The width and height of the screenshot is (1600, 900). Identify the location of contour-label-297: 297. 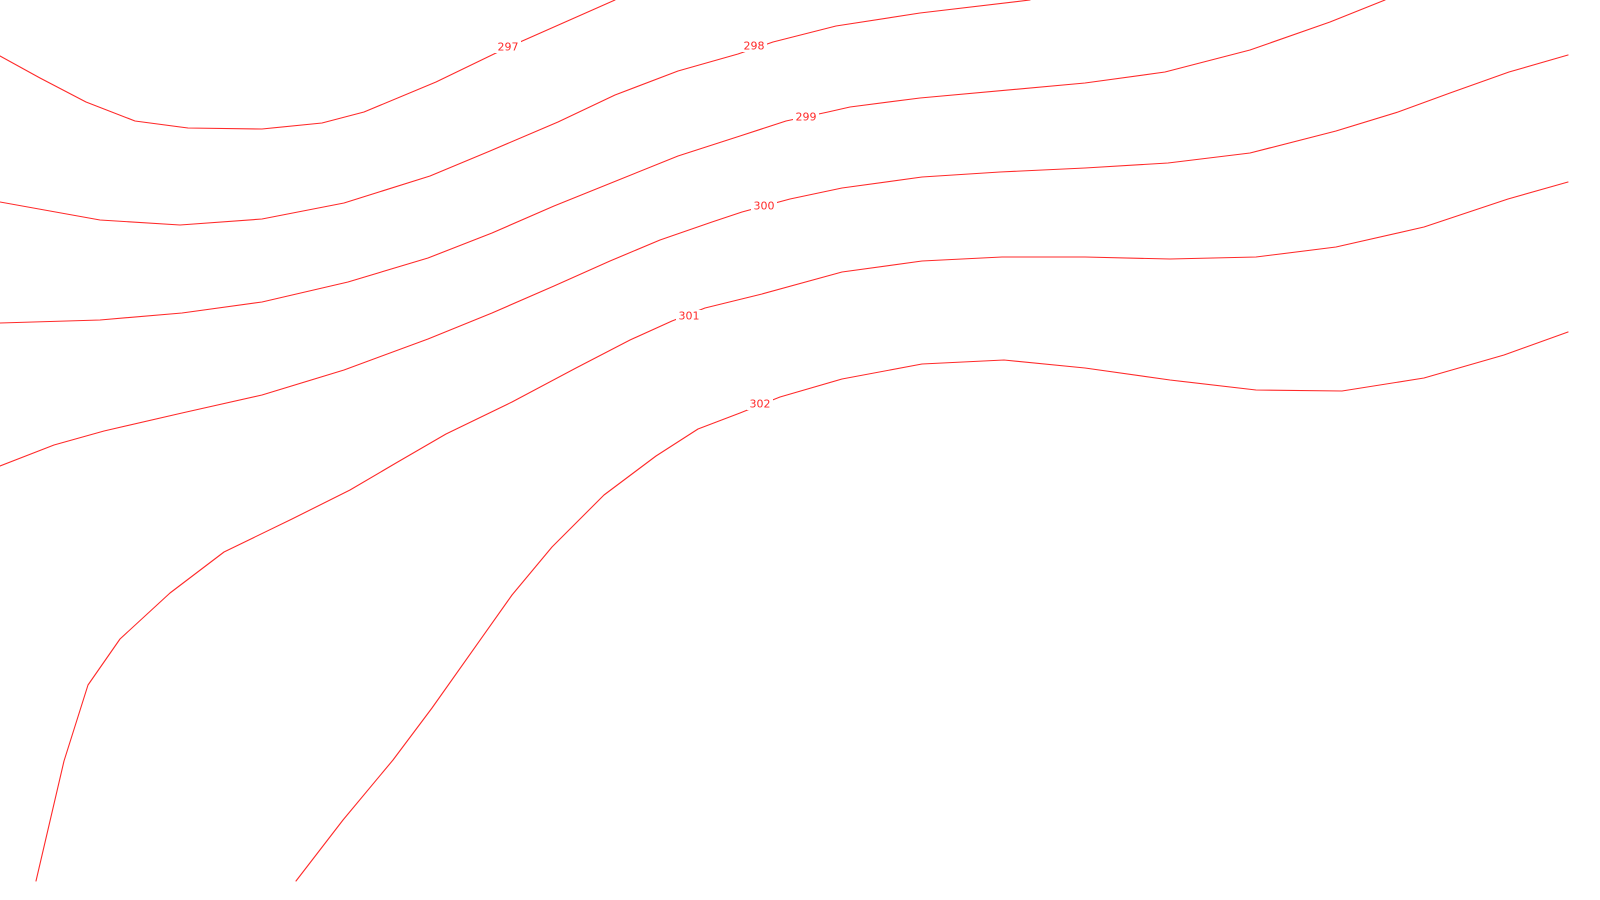
(508, 47).